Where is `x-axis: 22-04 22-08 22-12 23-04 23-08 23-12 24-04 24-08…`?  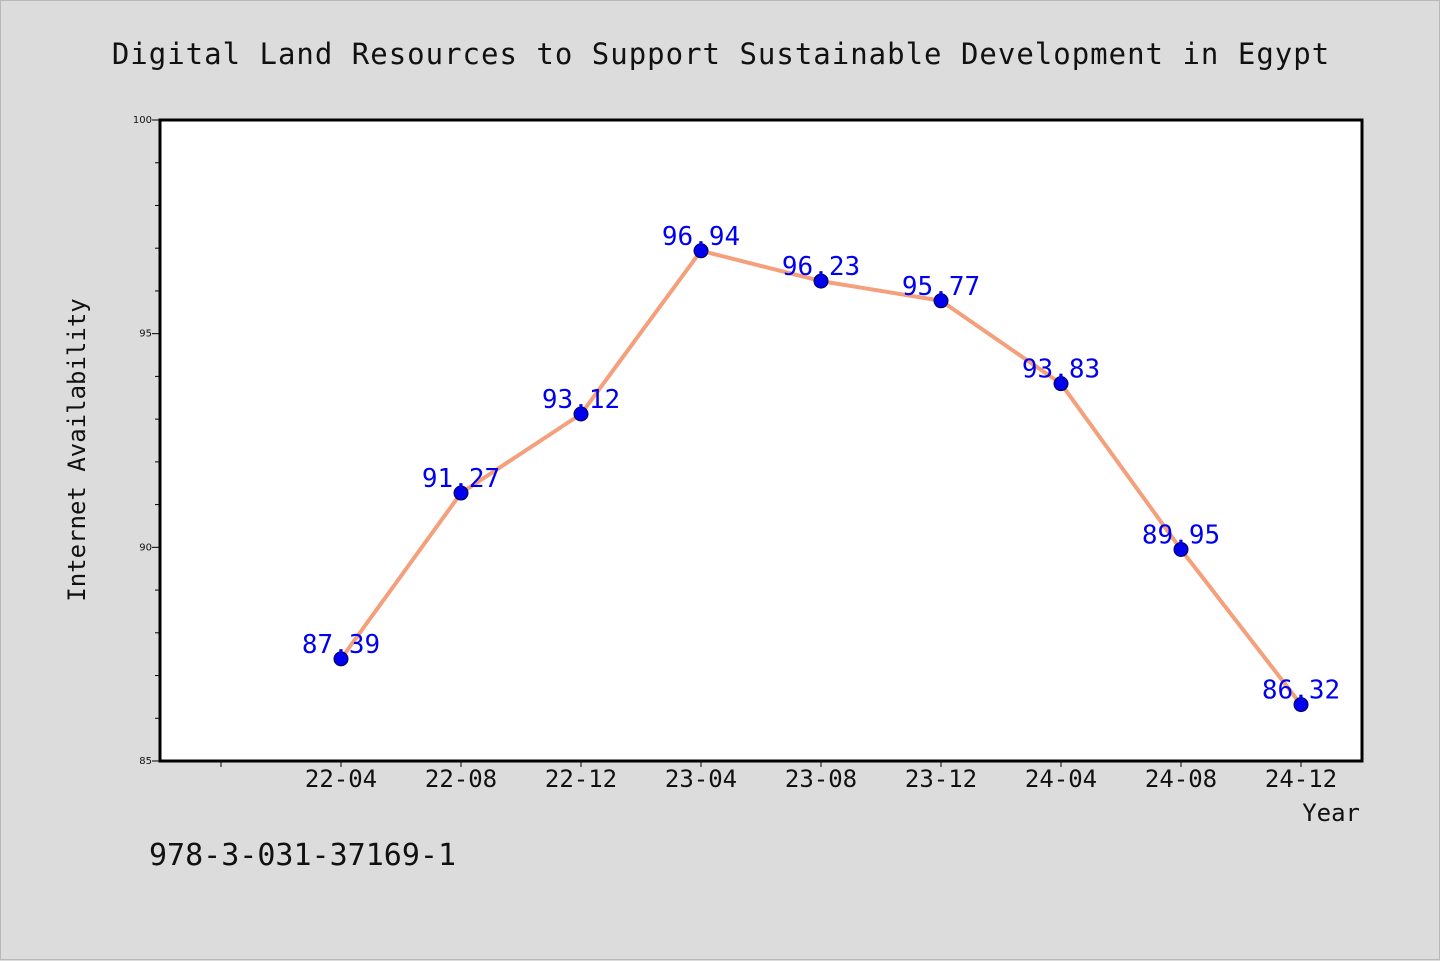 x-axis: 22-04 22-08 22-12 23-04 23-08 23-12 24-04 24-08… is located at coordinates (778, 777).